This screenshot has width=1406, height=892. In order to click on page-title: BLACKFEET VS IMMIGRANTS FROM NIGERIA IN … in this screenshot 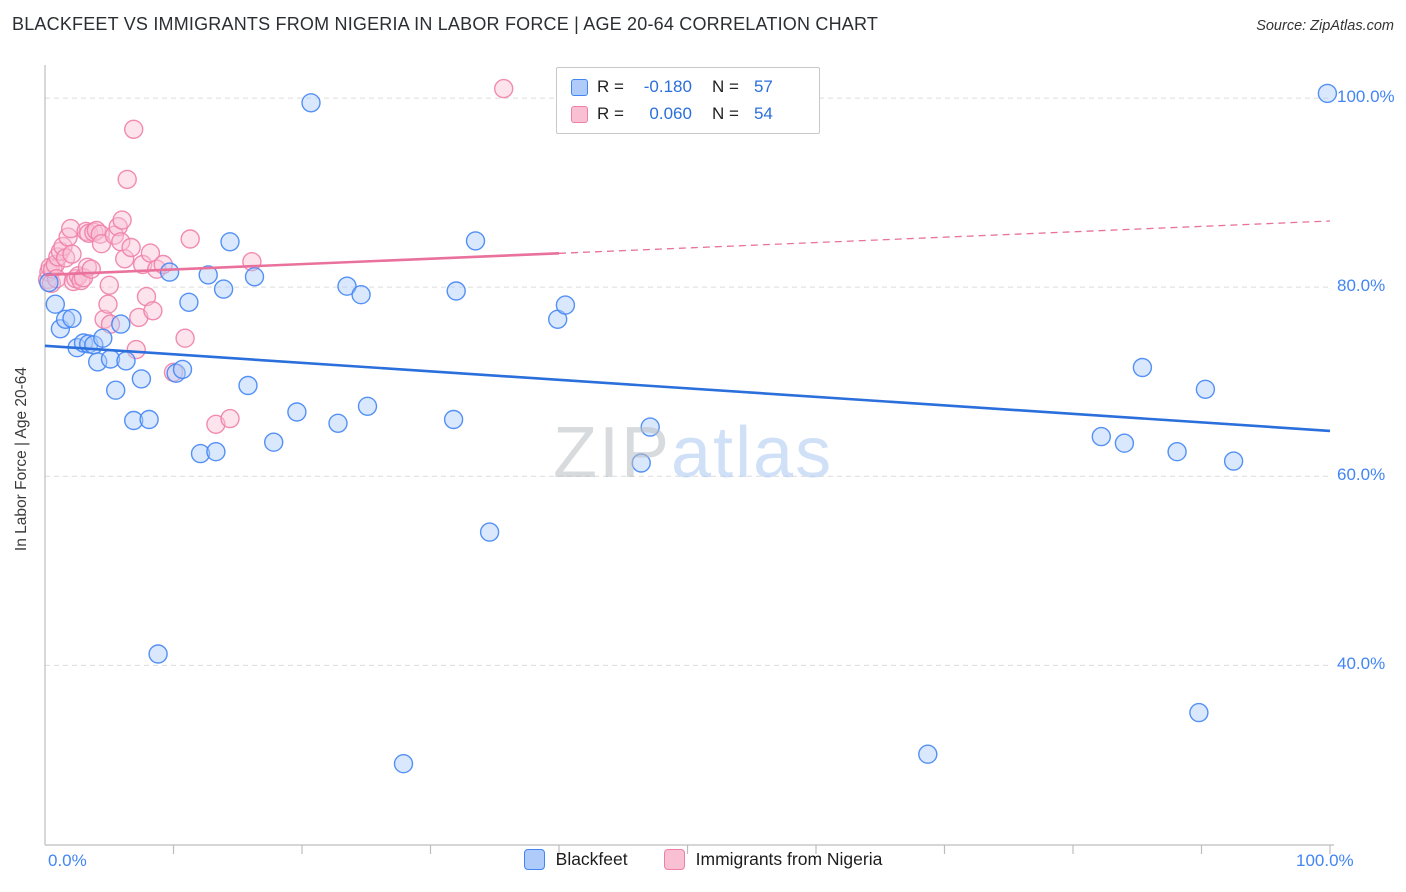, I will do `click(445, 24)`.